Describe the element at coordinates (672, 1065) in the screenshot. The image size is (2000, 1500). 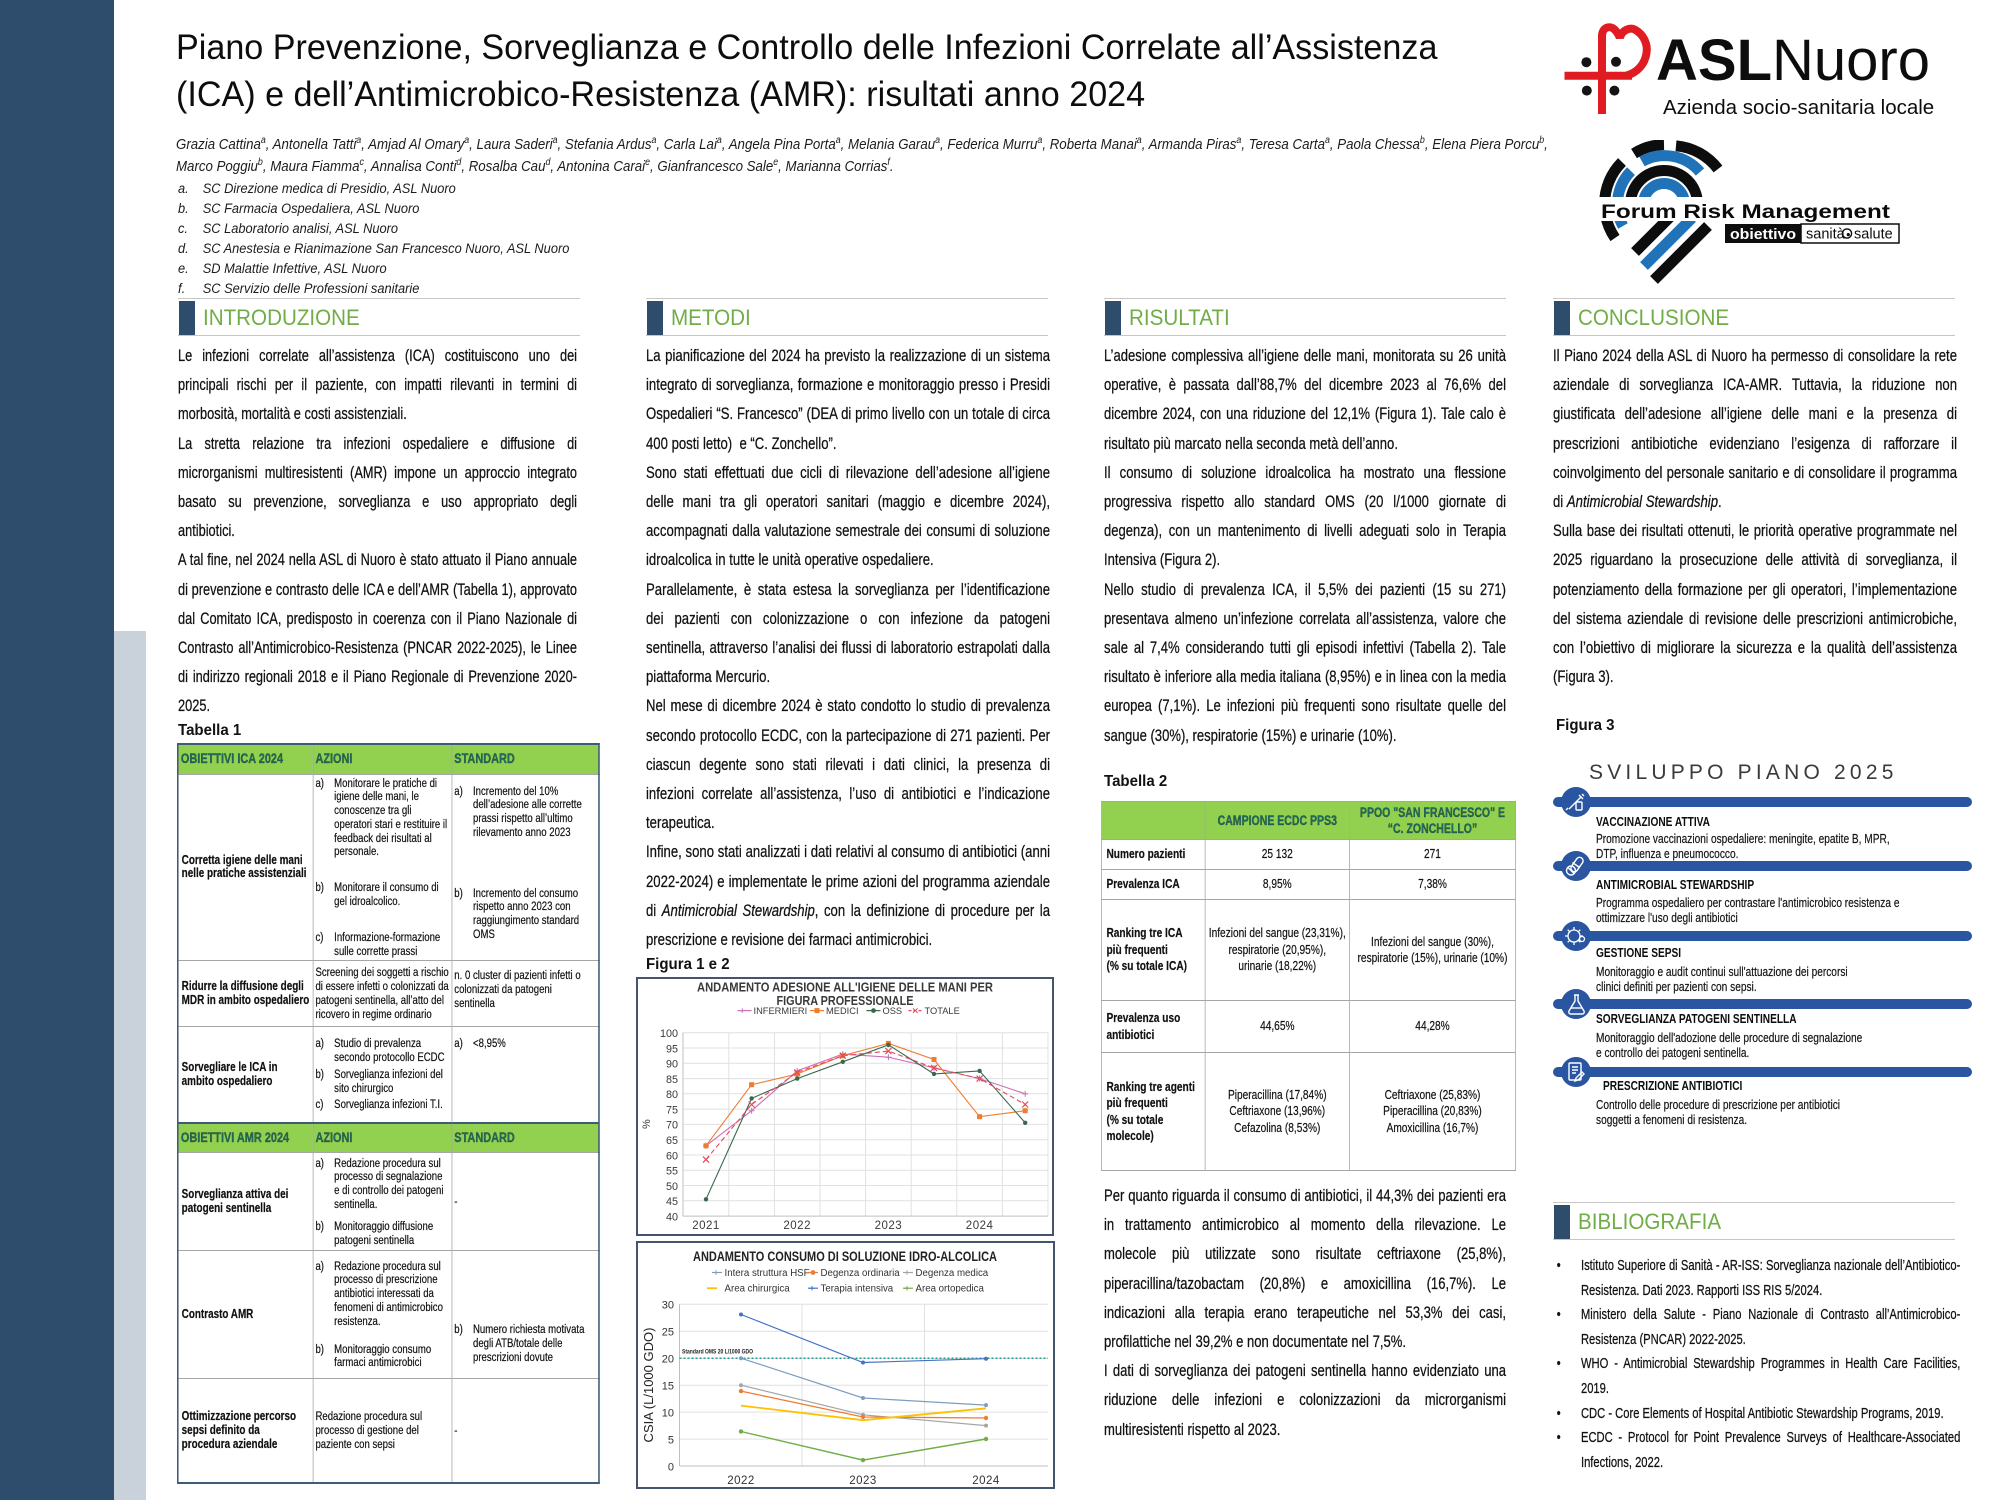
I see `svg-text: 90` at that location.